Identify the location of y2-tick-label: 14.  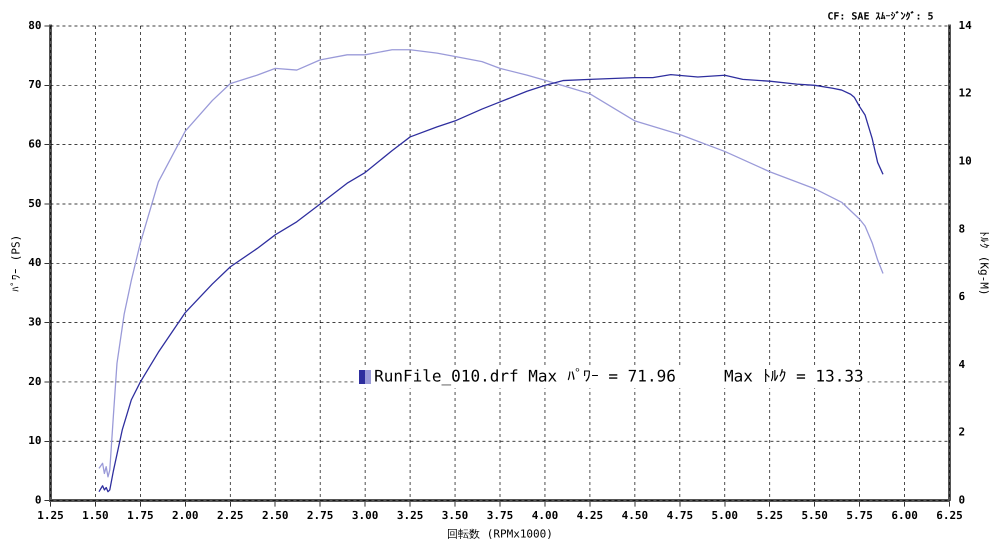
(965, 25).